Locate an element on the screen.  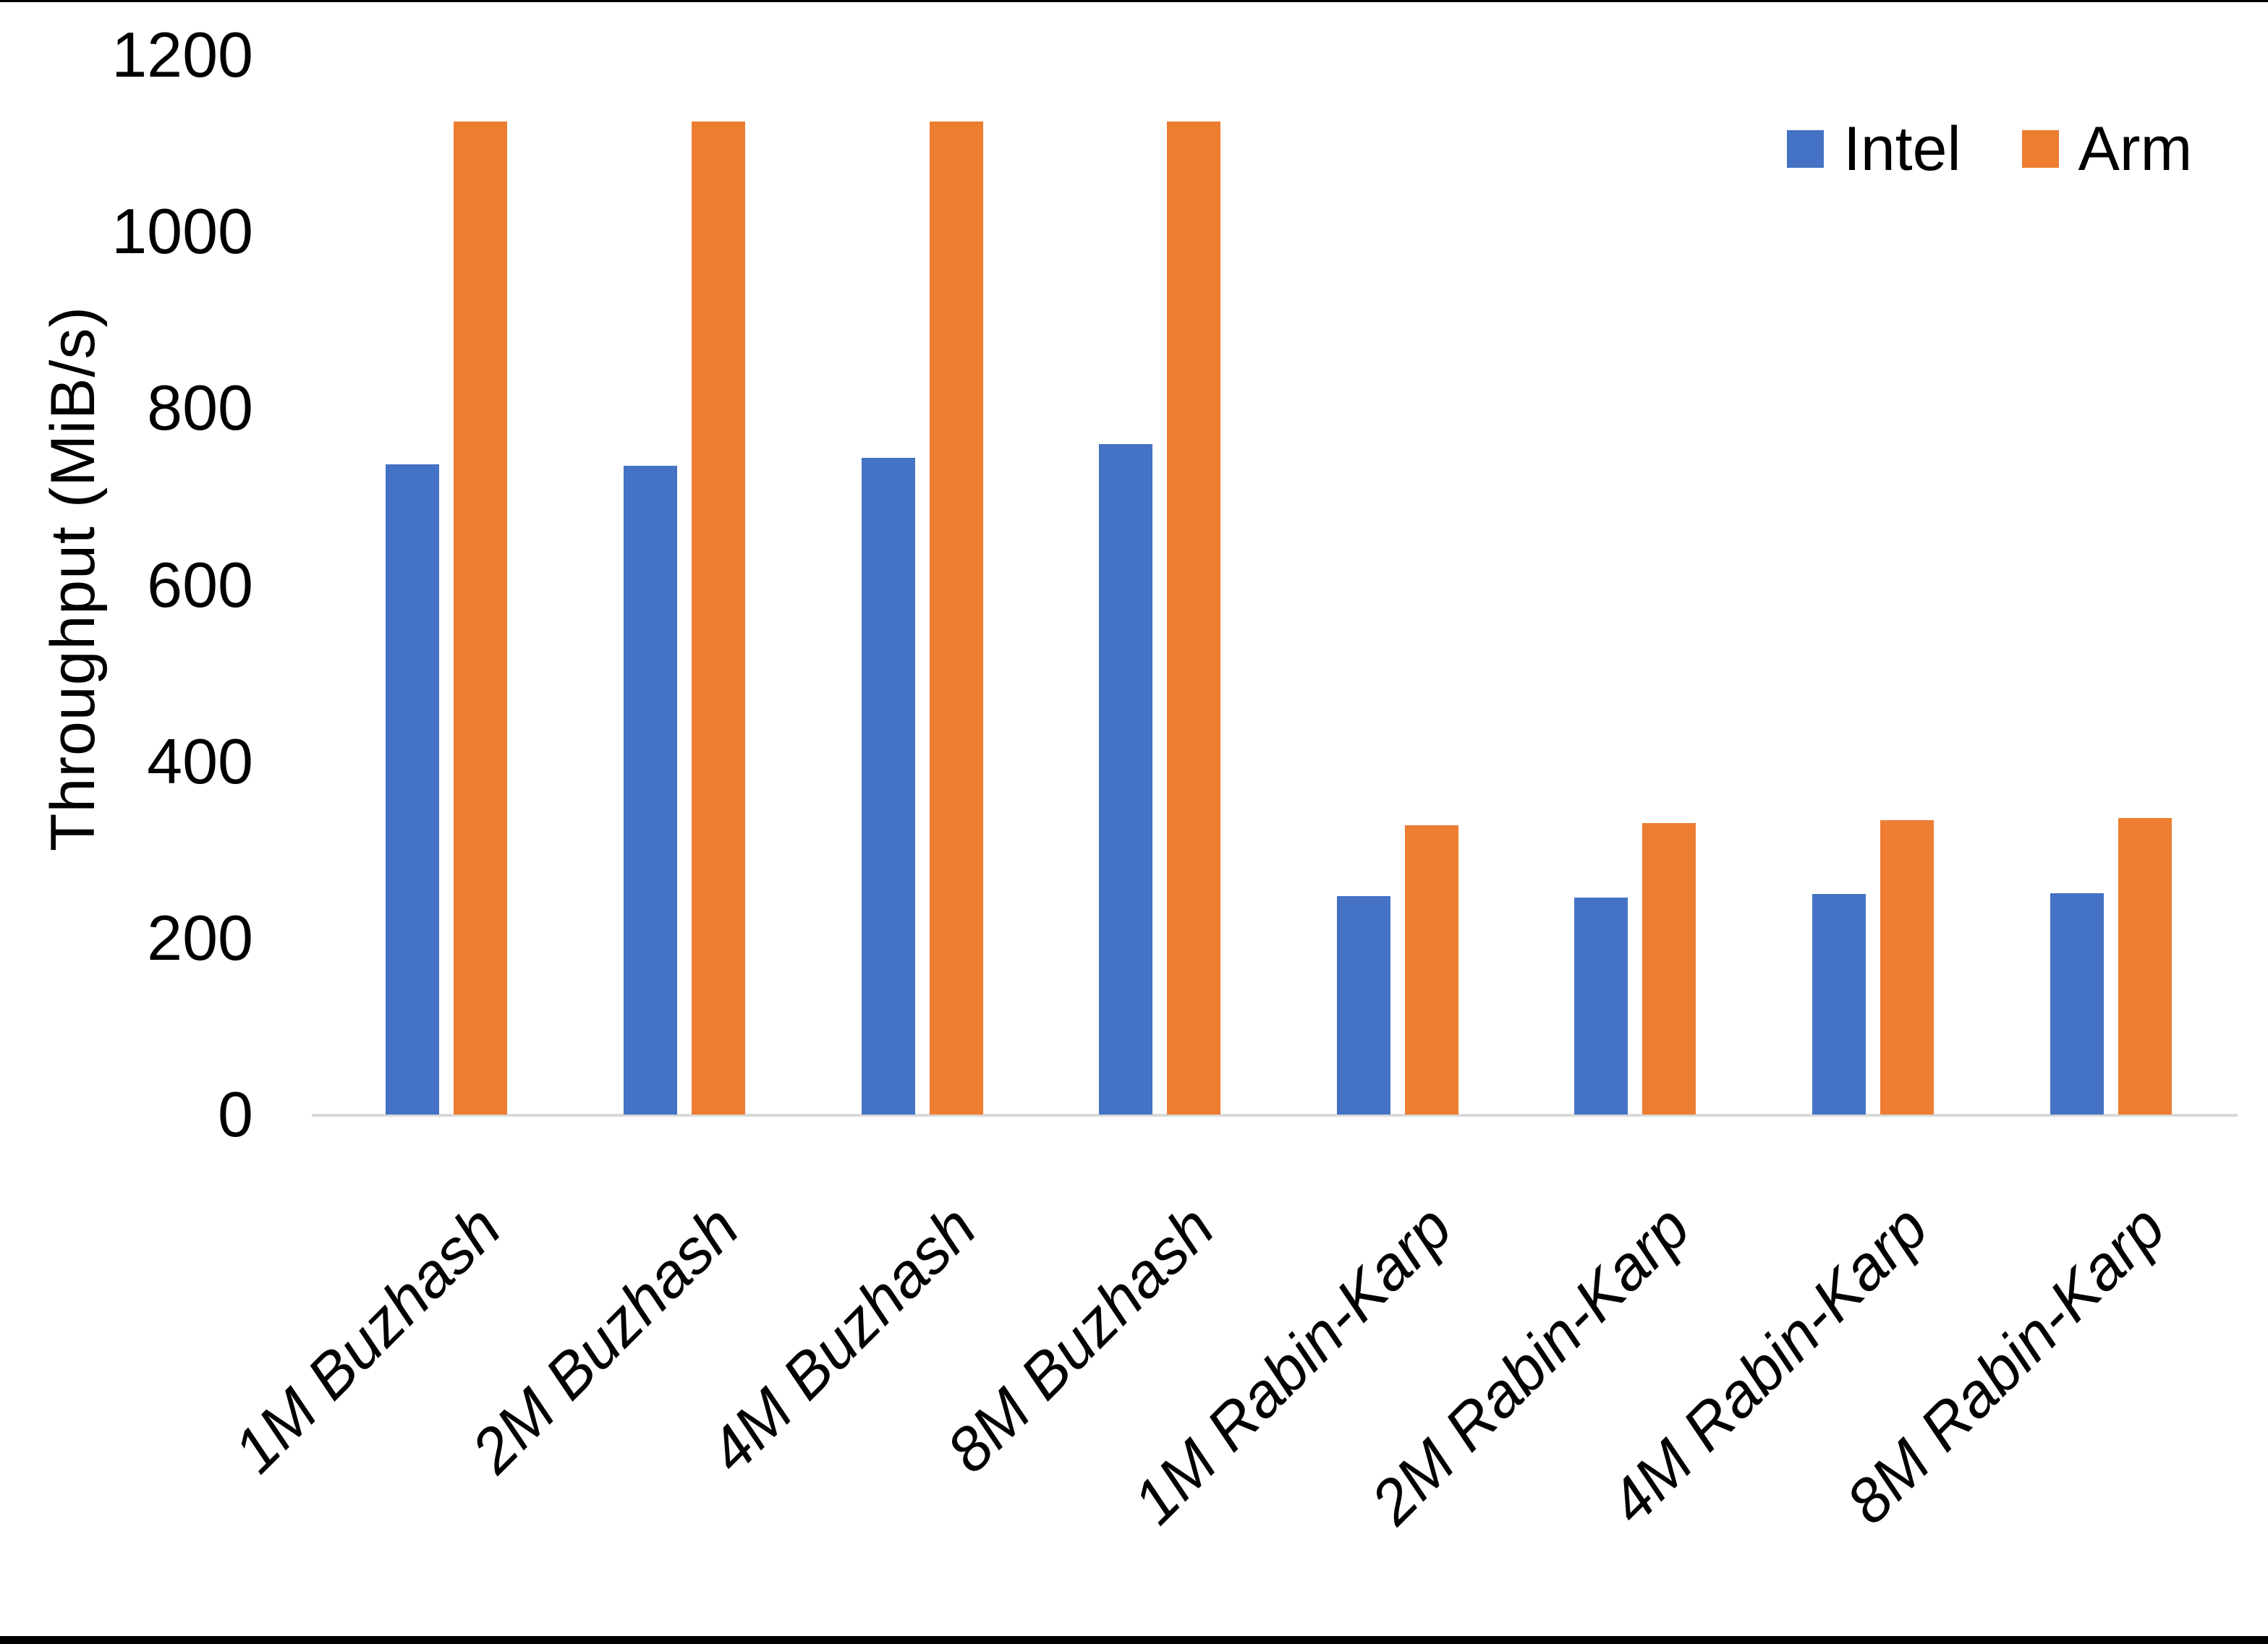
bar-intel-4m-rabin-karp is located at coordinates (1839, 1004).